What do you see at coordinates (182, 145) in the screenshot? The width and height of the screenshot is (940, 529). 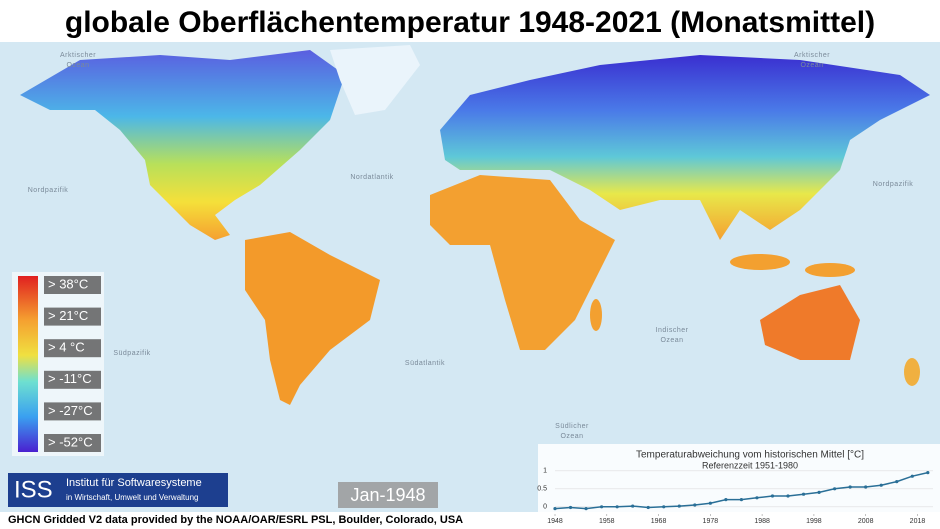 I see `north-america` at bounding box center [182, 145].